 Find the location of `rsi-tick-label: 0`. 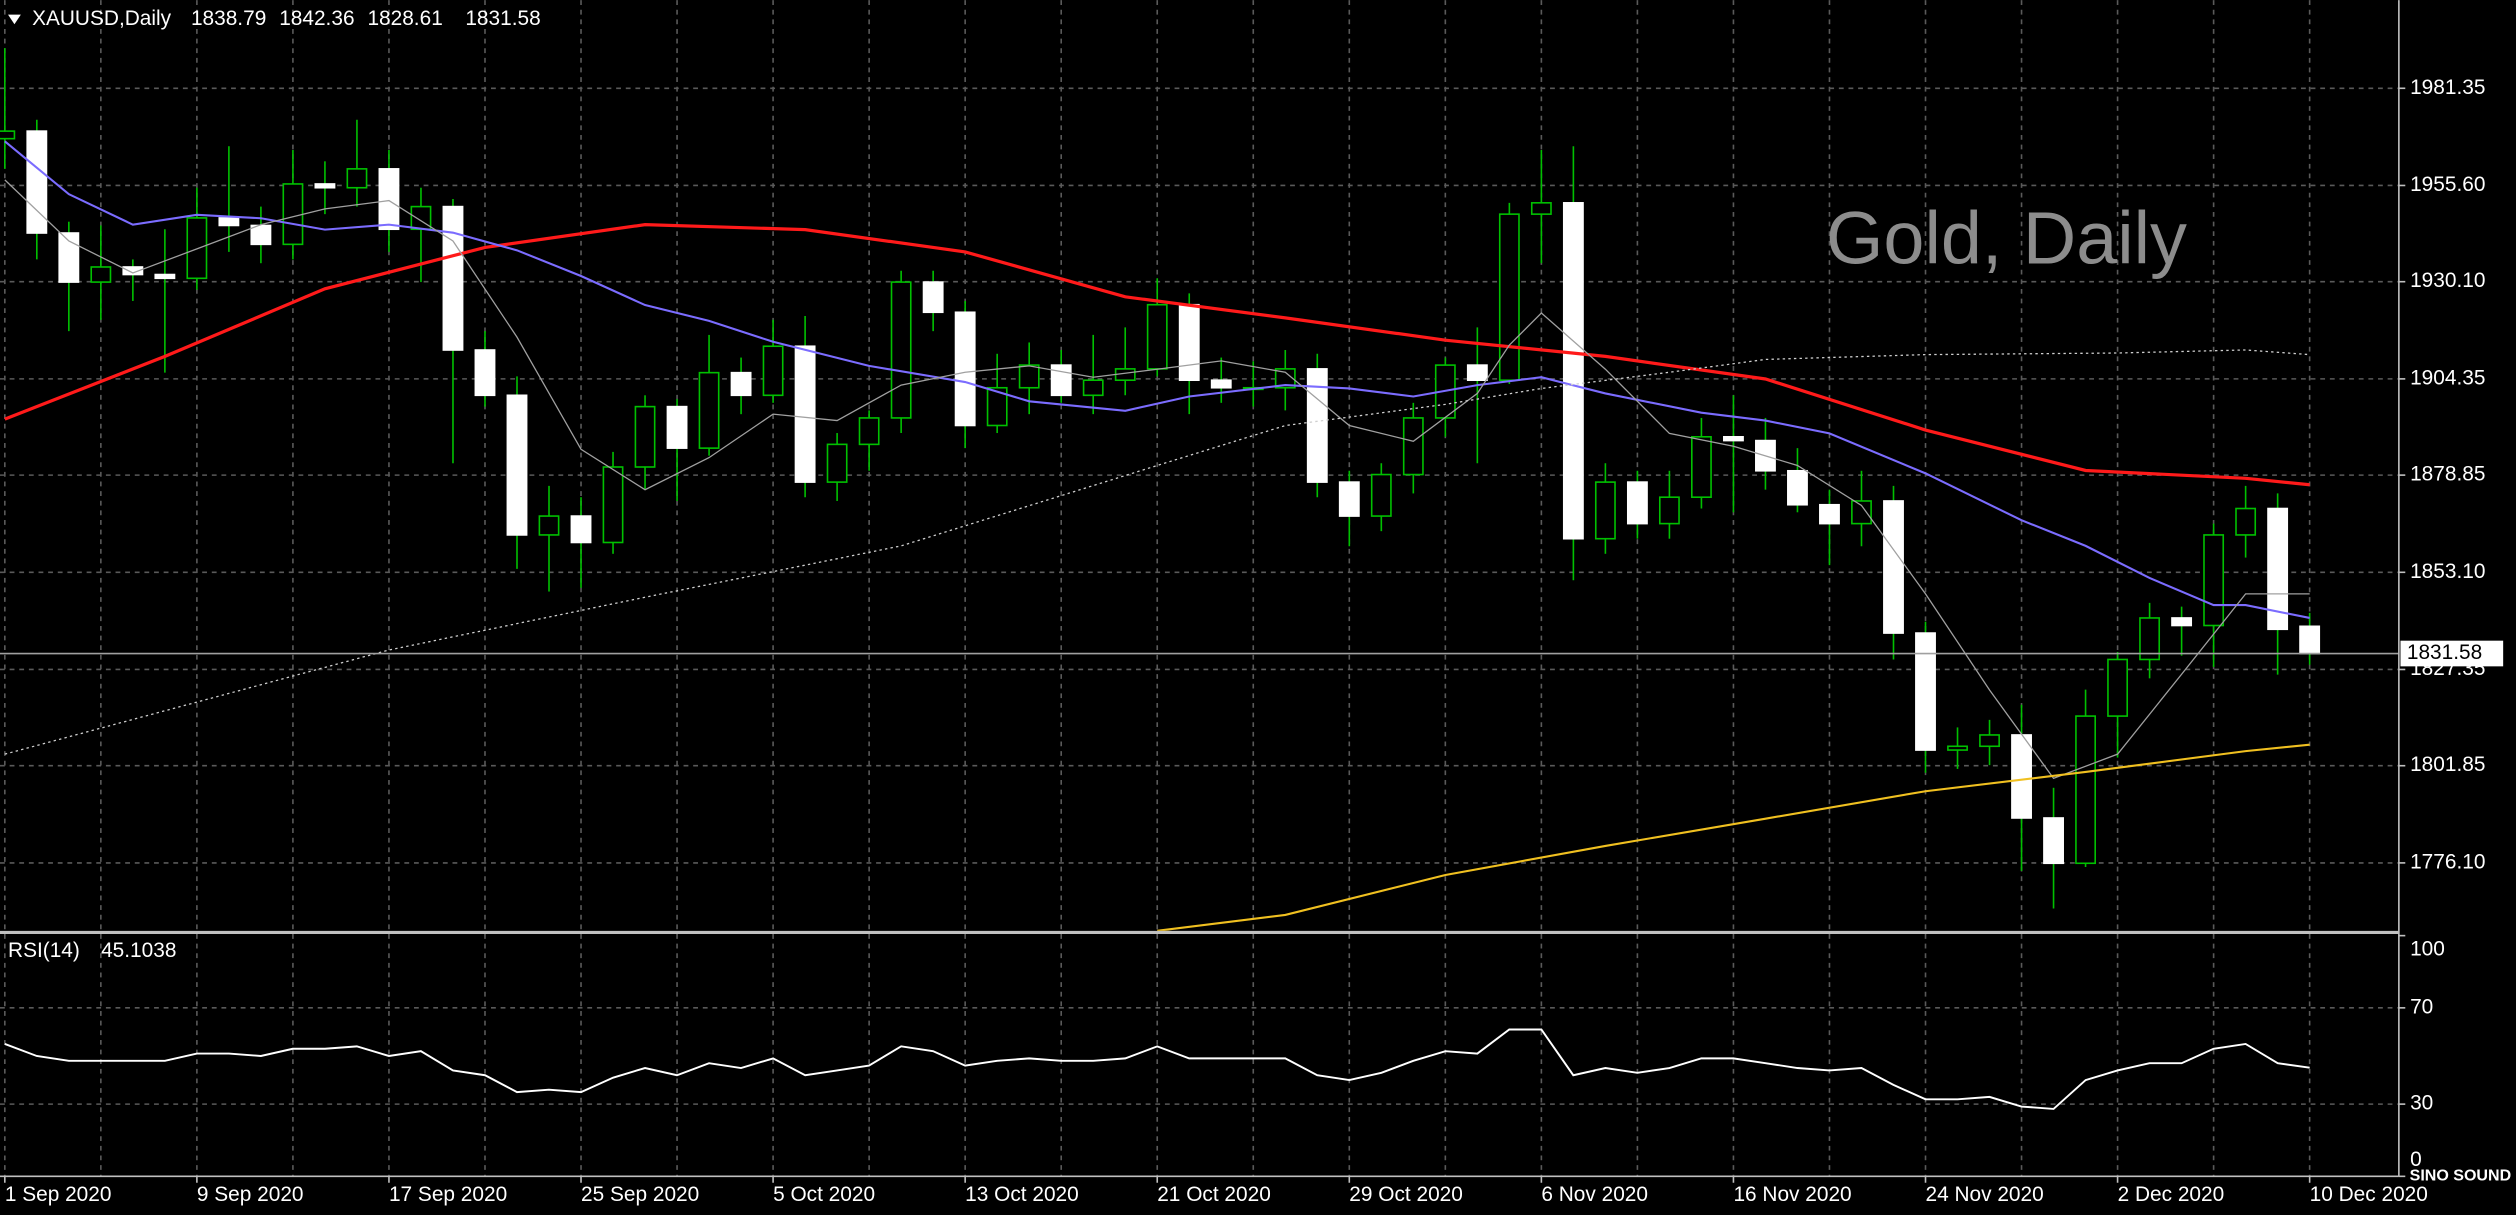

rsi-tick-label: 0 is located at coordinates (2416, 1159).